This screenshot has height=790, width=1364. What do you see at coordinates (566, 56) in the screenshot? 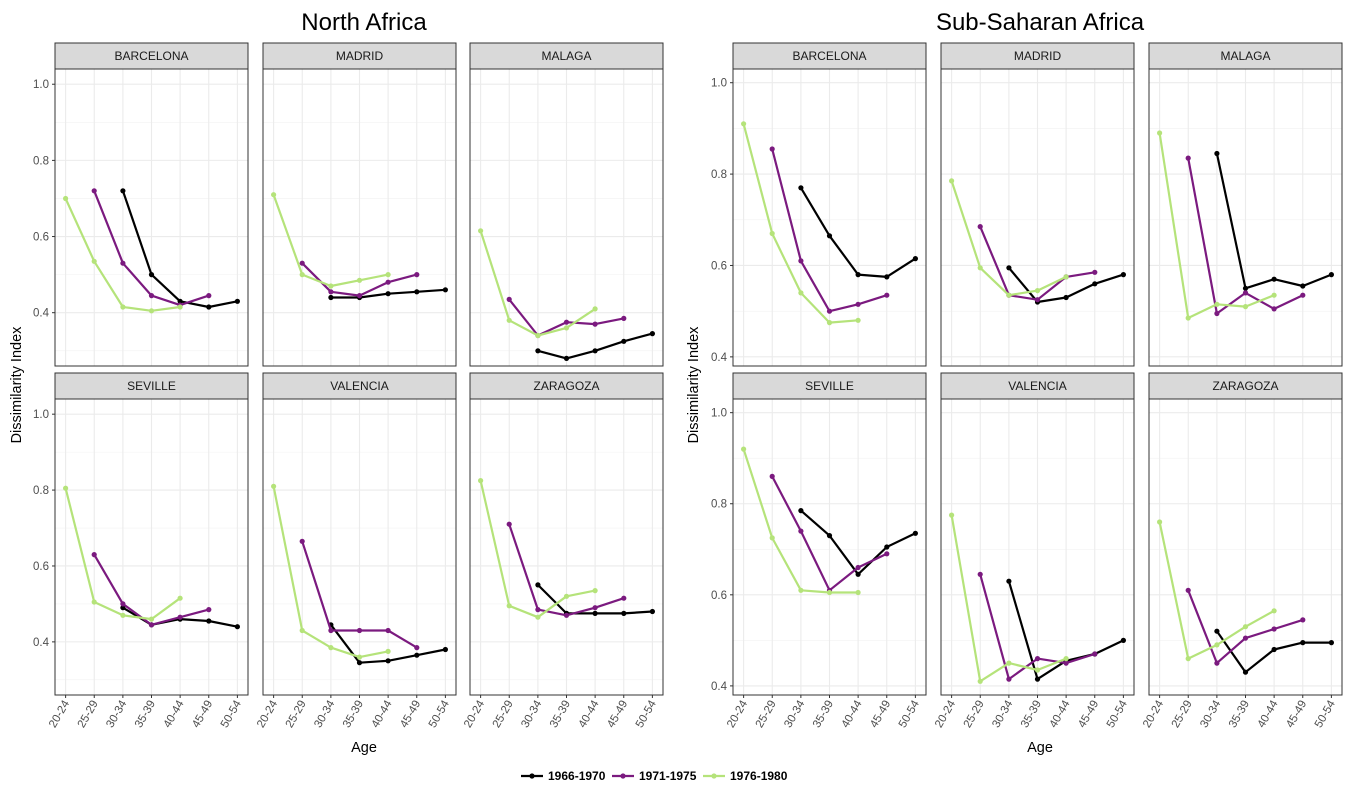
I see `panel-strip-label: MALAGA` at bounding box center [566, 56].